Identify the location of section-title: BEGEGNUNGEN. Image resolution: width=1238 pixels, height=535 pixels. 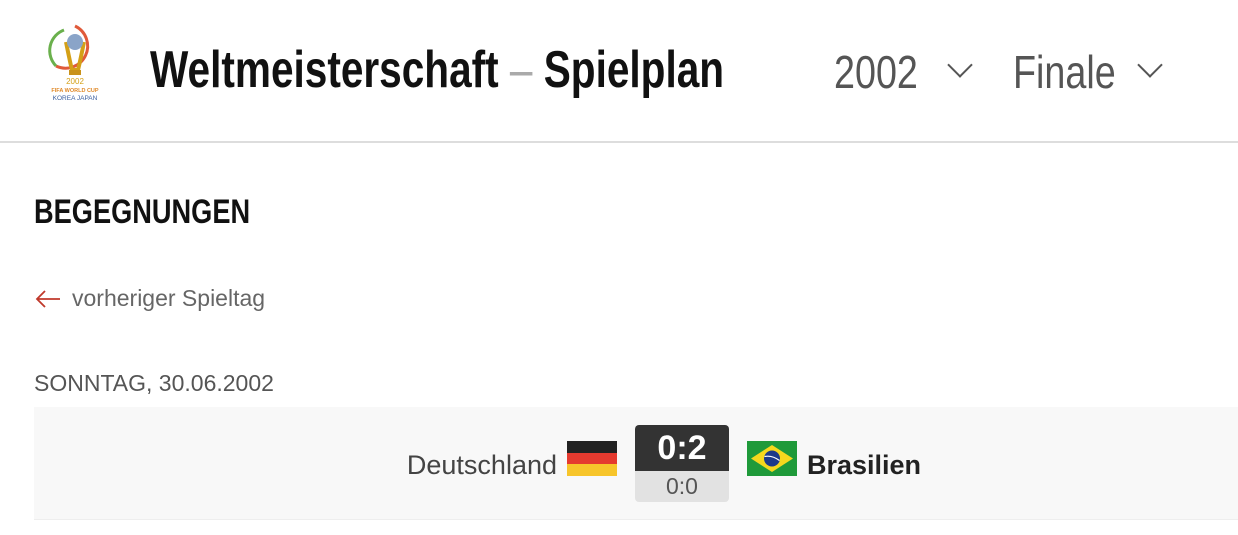
(142, 212).